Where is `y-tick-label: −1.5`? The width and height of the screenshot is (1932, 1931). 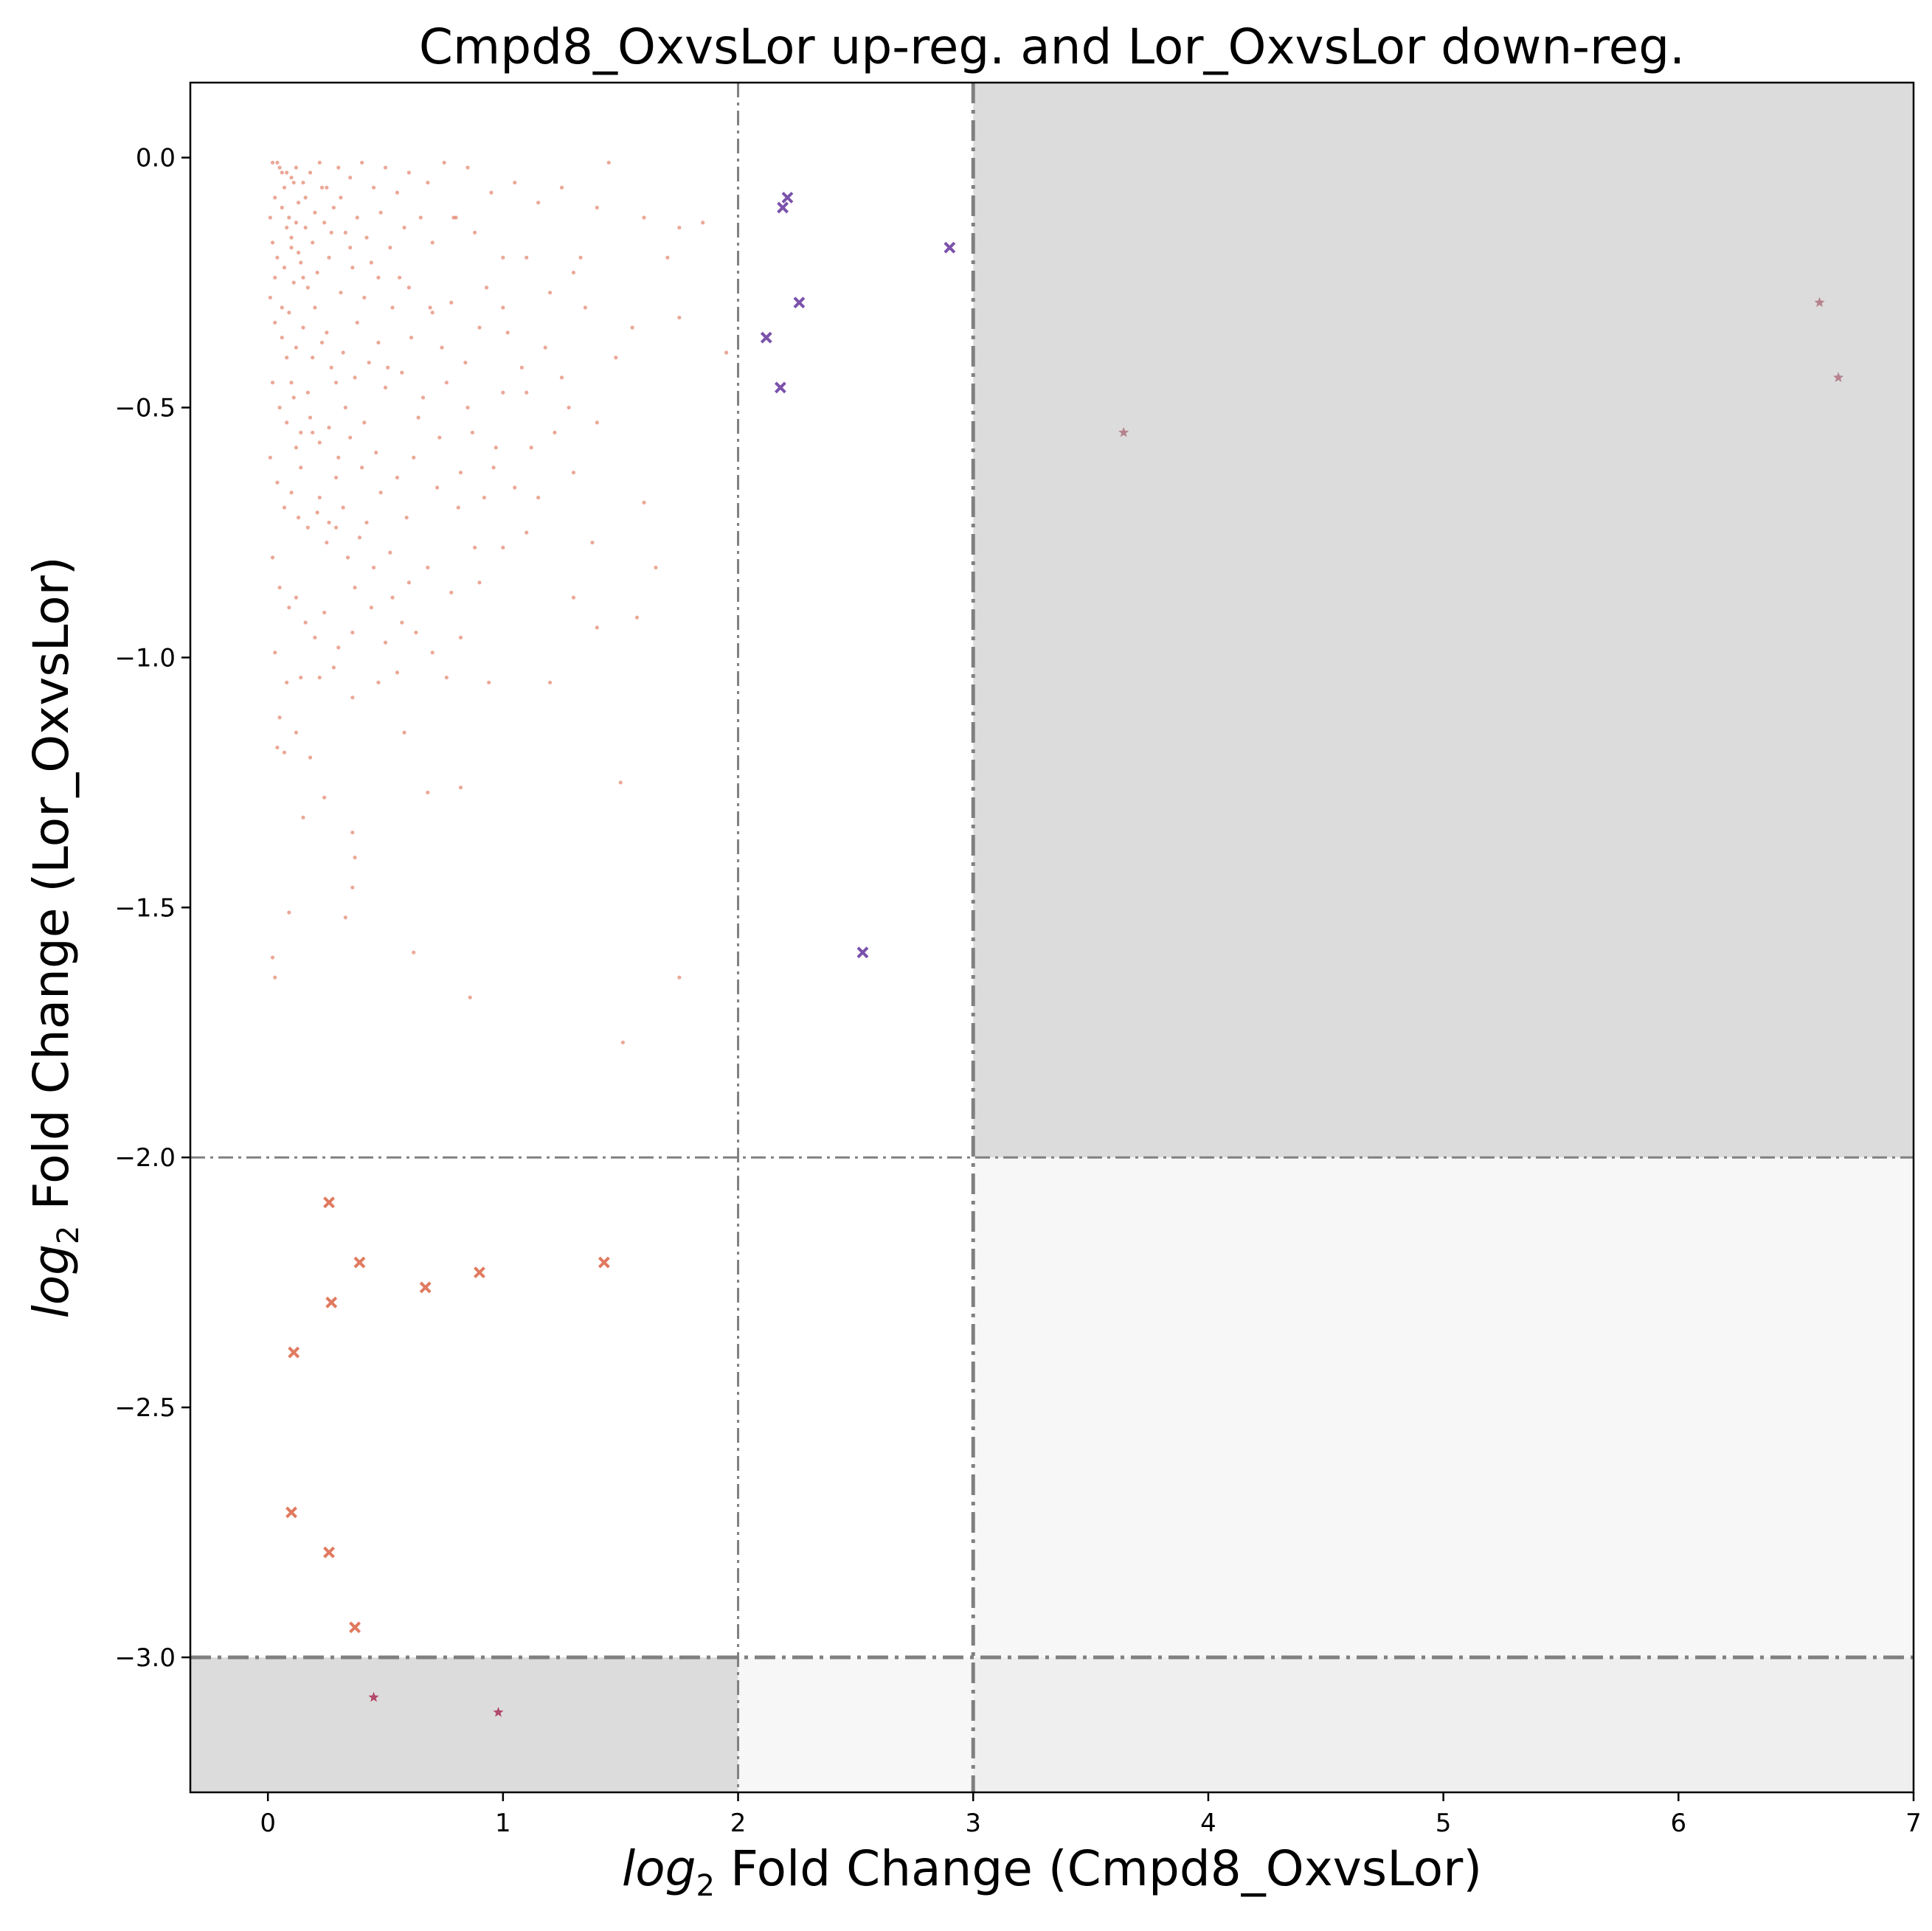
y-tick-label: −1.5 is located at coordinates (145, 908).